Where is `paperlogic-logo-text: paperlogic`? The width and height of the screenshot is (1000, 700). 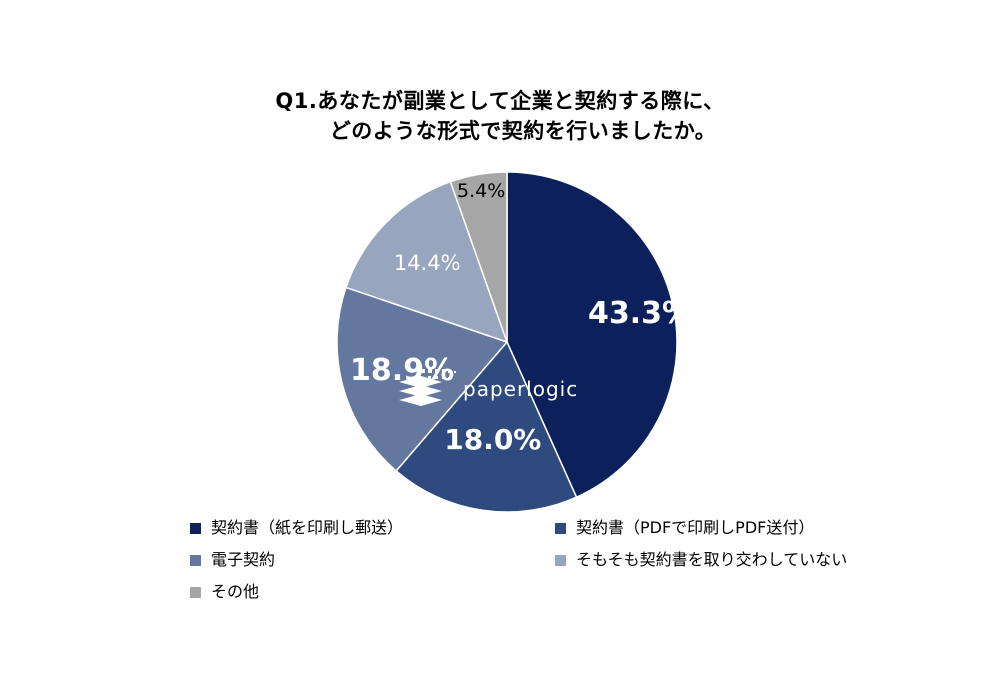 paperlogic-logo-text: paperlogic is located at coordinates (520, 389).